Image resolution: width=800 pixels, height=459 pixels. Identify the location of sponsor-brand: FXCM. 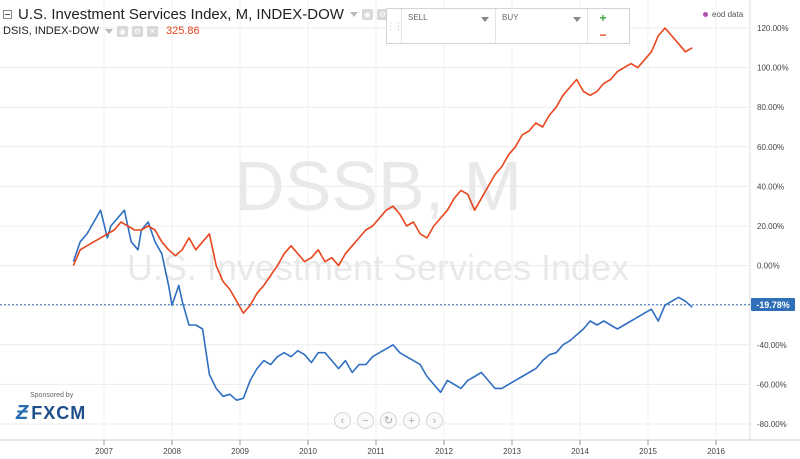
(59, 413).